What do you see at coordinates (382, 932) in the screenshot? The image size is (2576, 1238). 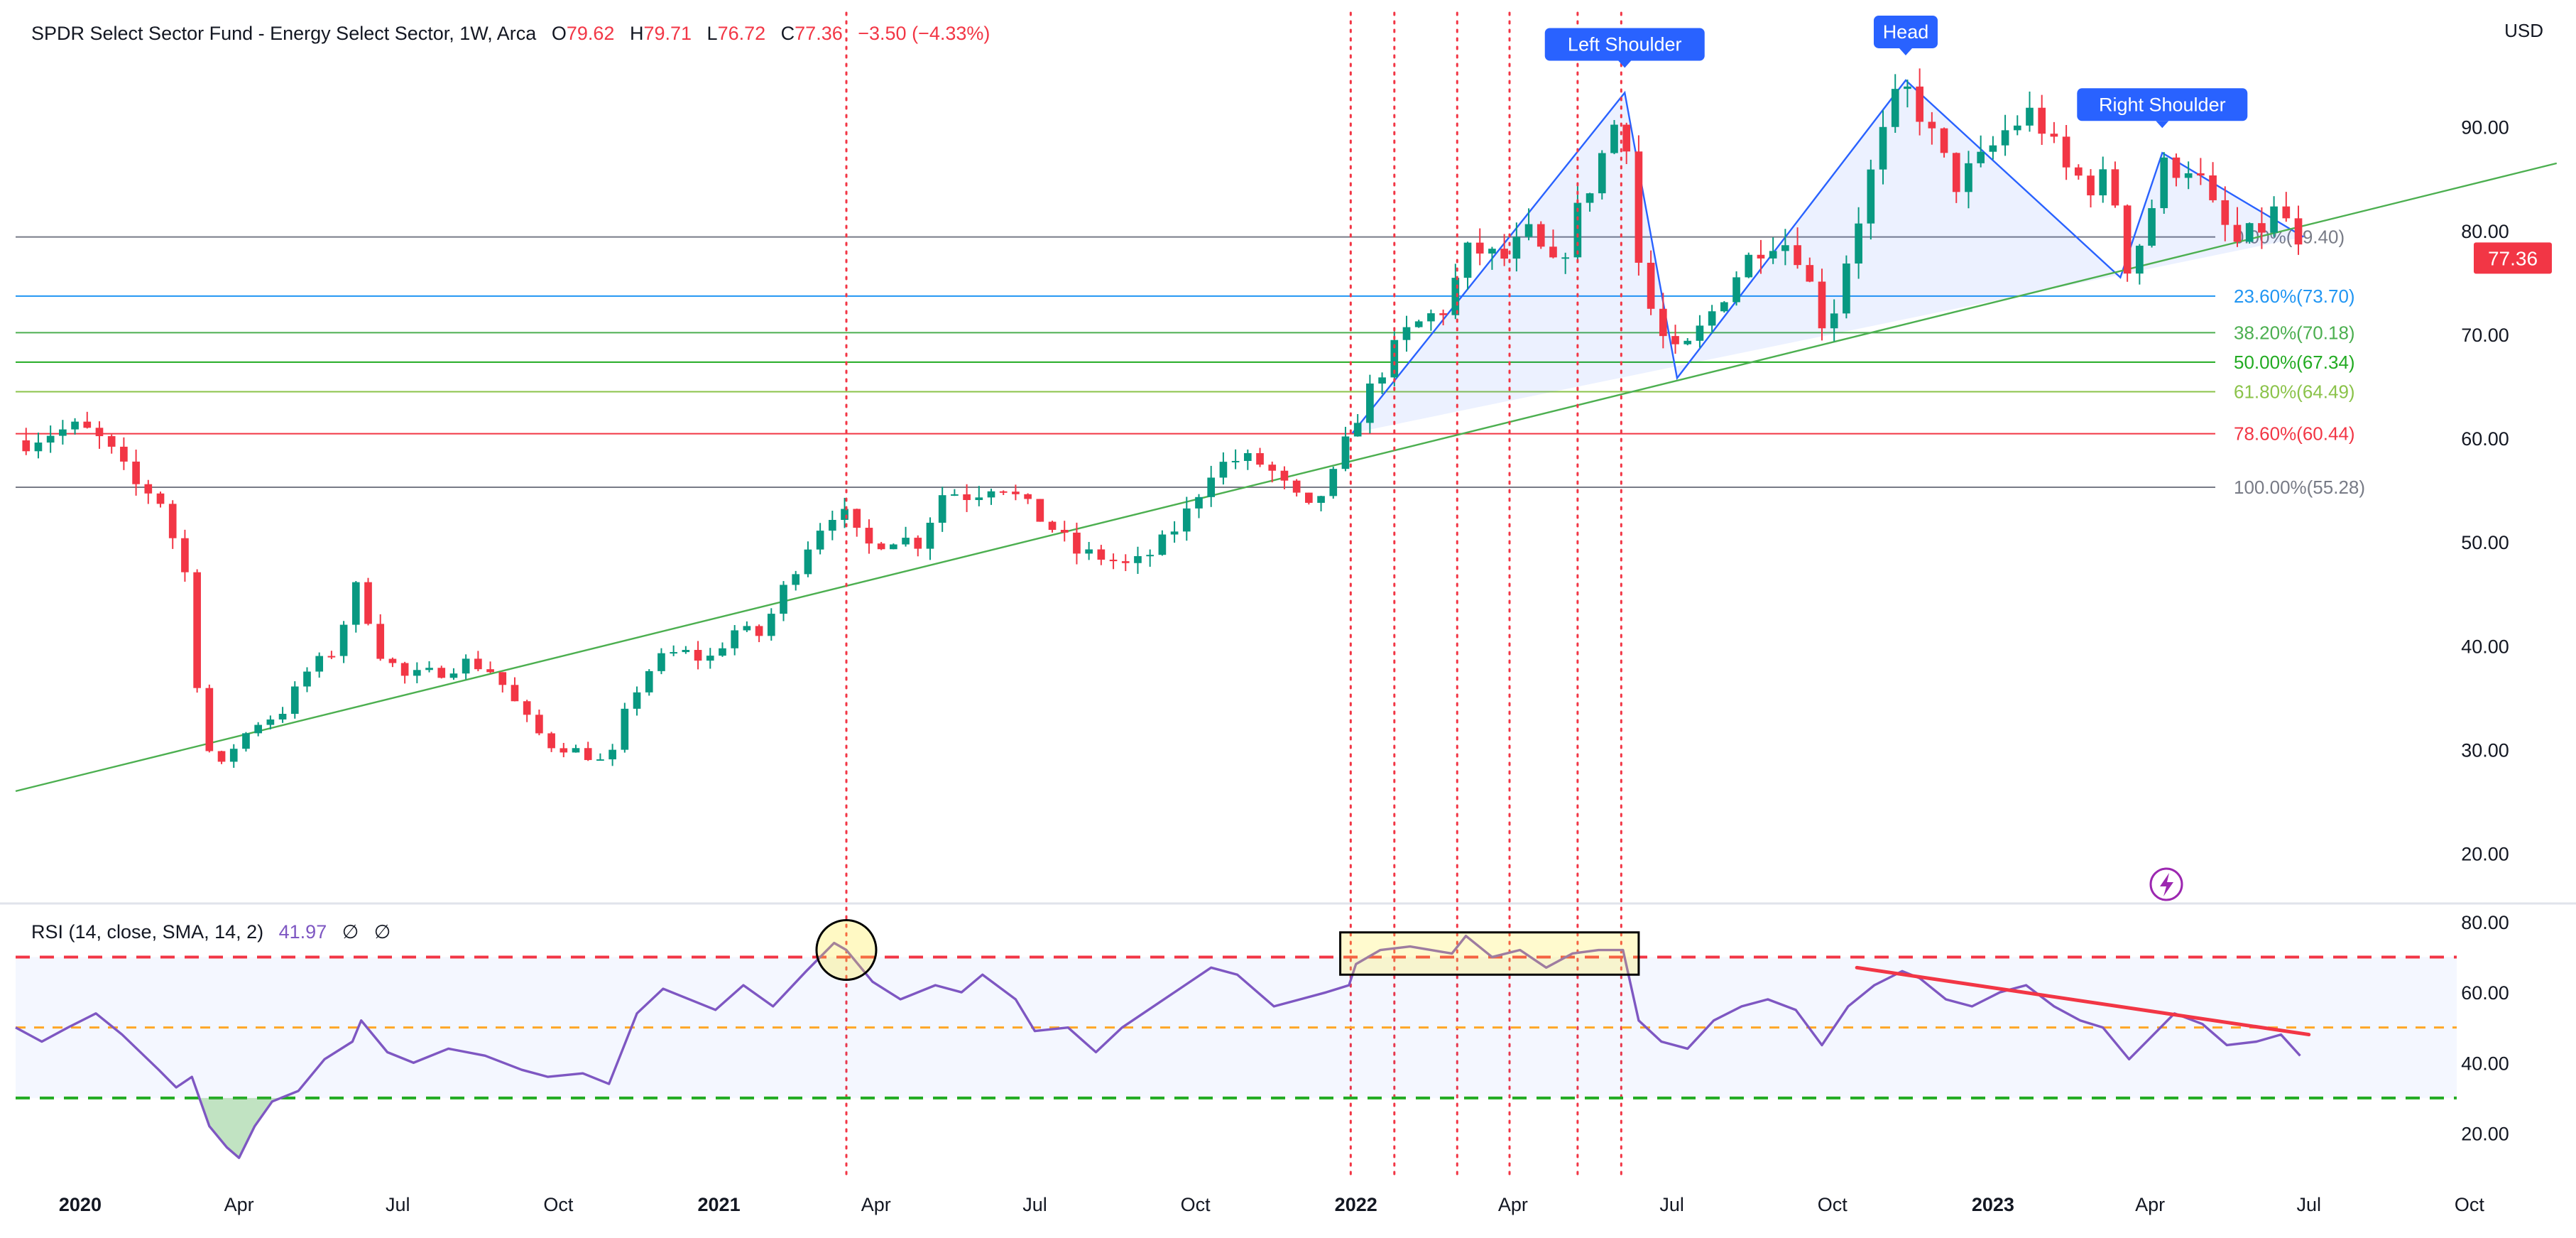 I see `rsi-extra-2: ∅` at bounding box center [382, 932].